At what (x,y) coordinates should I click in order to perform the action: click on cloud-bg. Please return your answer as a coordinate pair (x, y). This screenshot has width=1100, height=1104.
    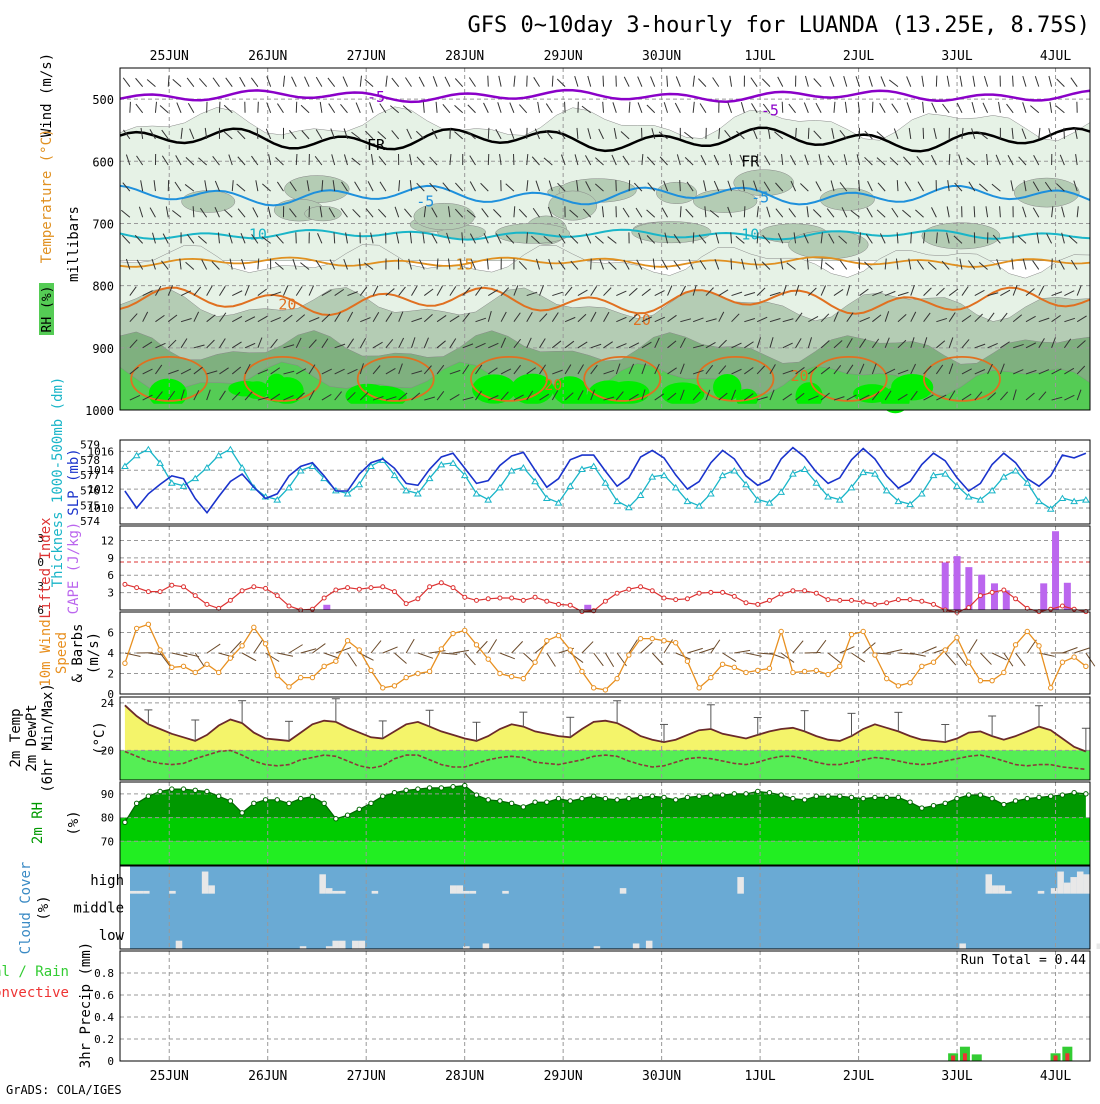
    Looking at the image, I should click on (610, 907).